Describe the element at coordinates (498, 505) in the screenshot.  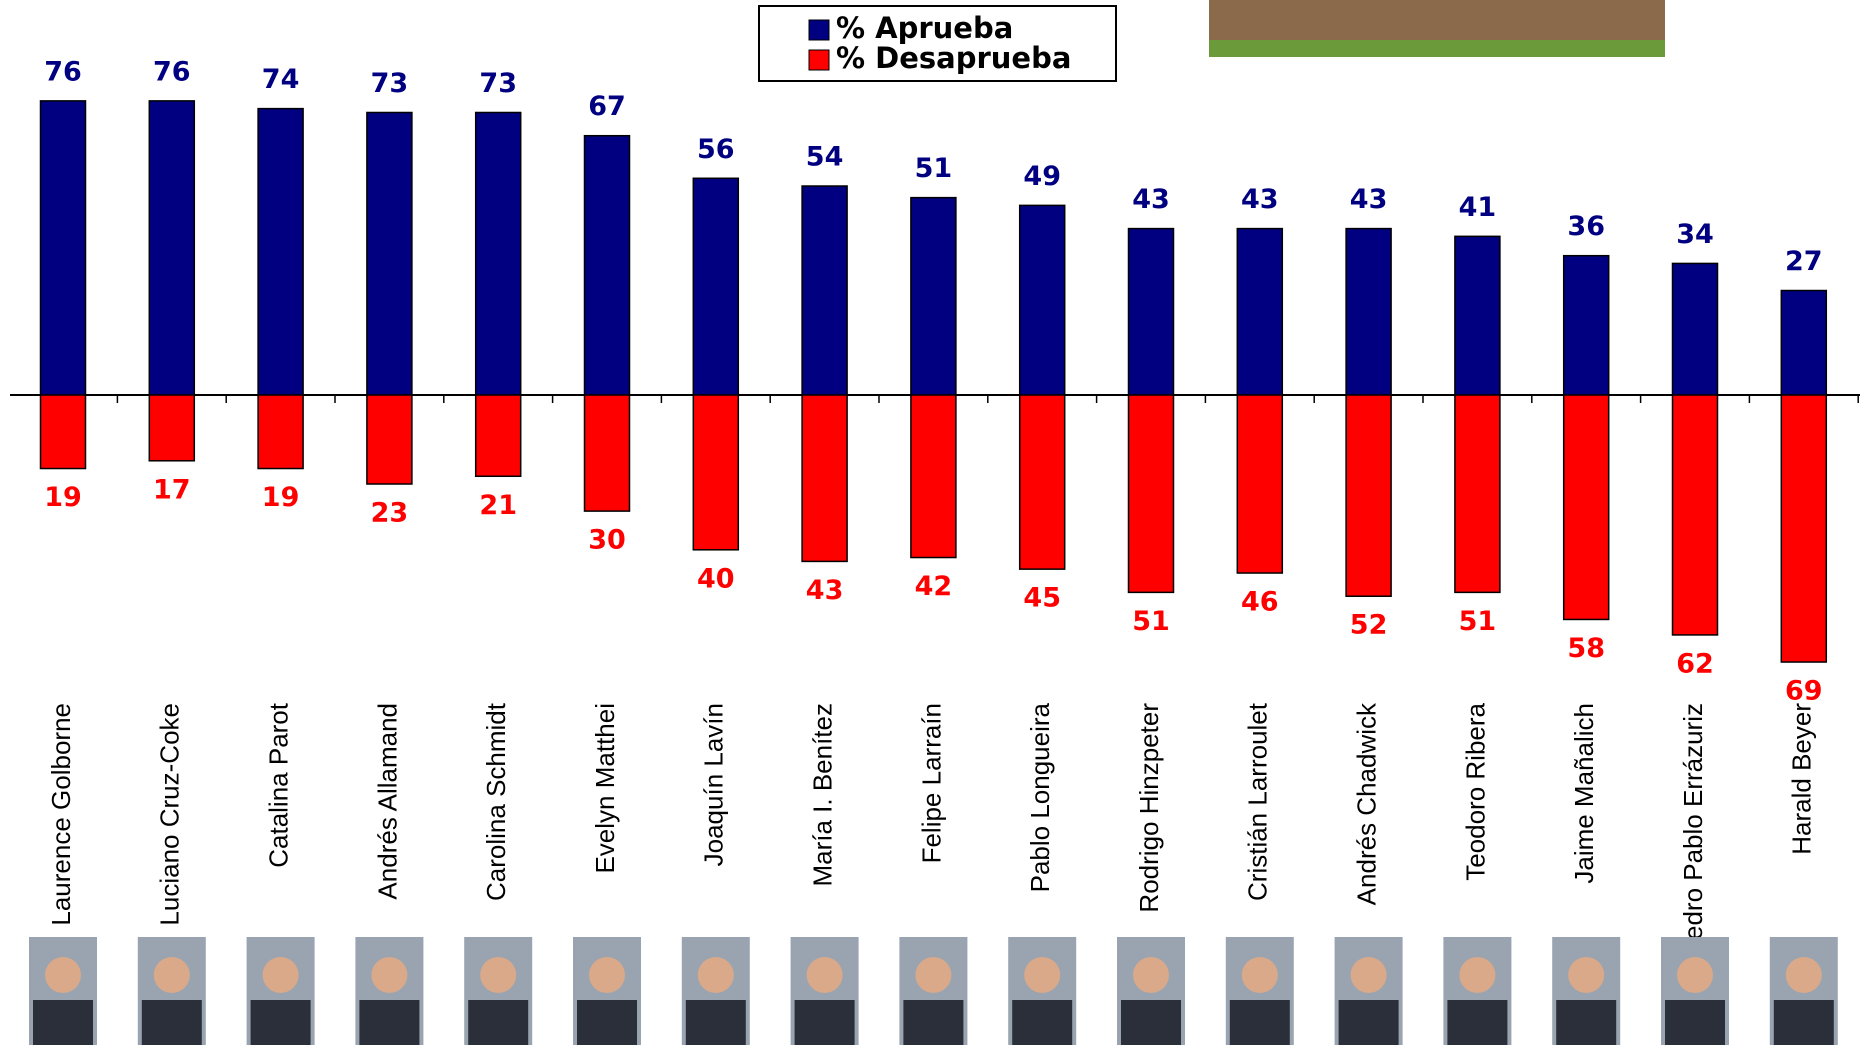
I see `value-label: 21` at that location.